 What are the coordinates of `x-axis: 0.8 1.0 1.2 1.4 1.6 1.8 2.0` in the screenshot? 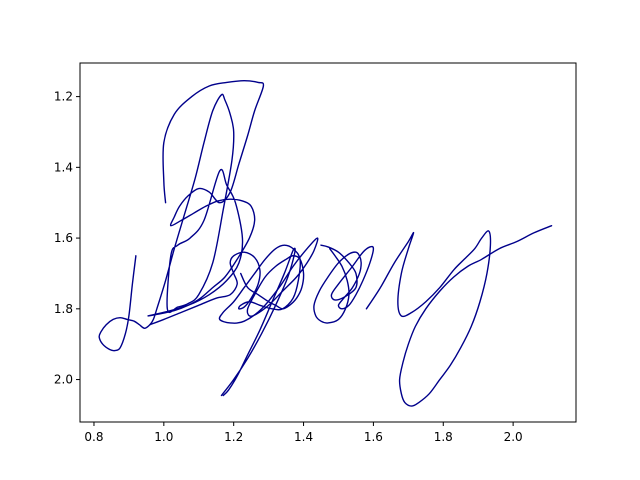 It's located at (303, 433).